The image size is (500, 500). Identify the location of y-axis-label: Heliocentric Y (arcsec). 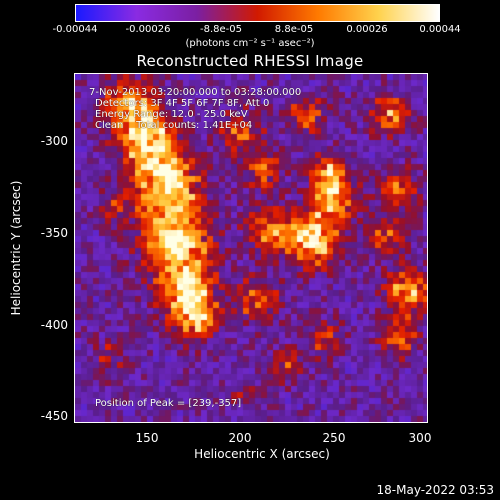
(16, 248).